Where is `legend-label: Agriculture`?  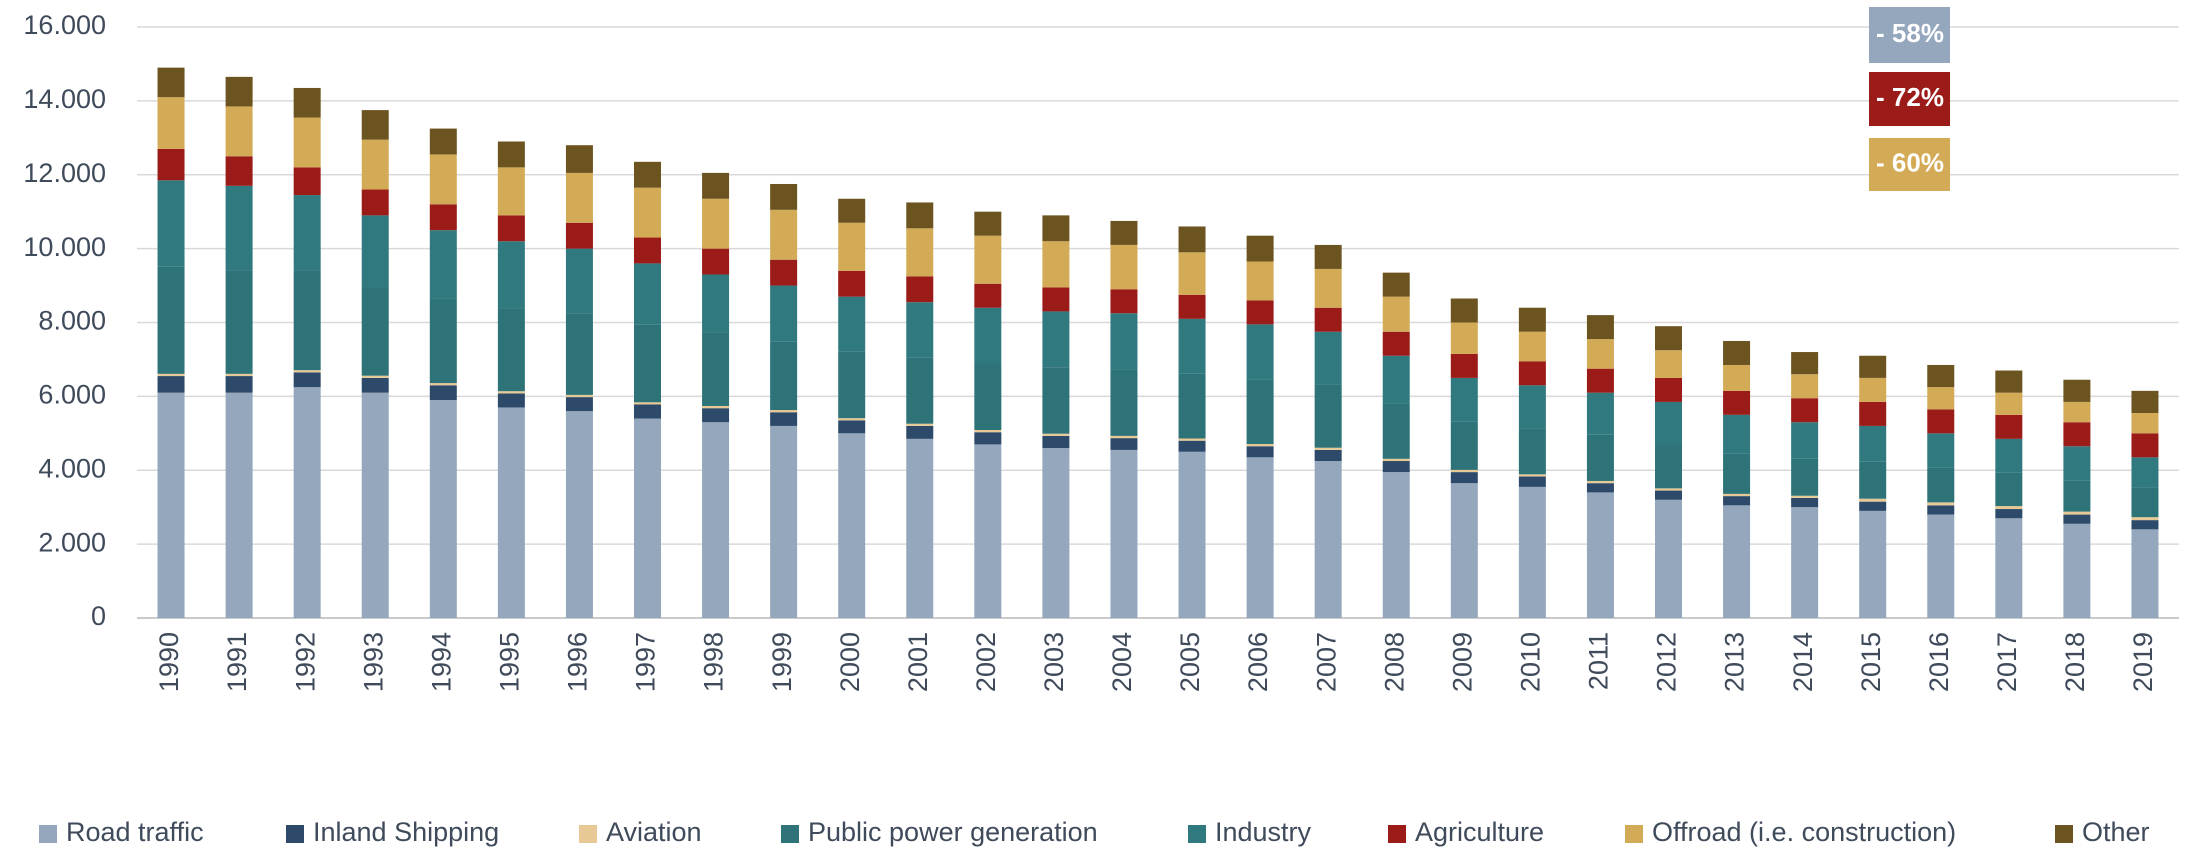
legend-label: Agriculture is located at coordinates (1479, 832).